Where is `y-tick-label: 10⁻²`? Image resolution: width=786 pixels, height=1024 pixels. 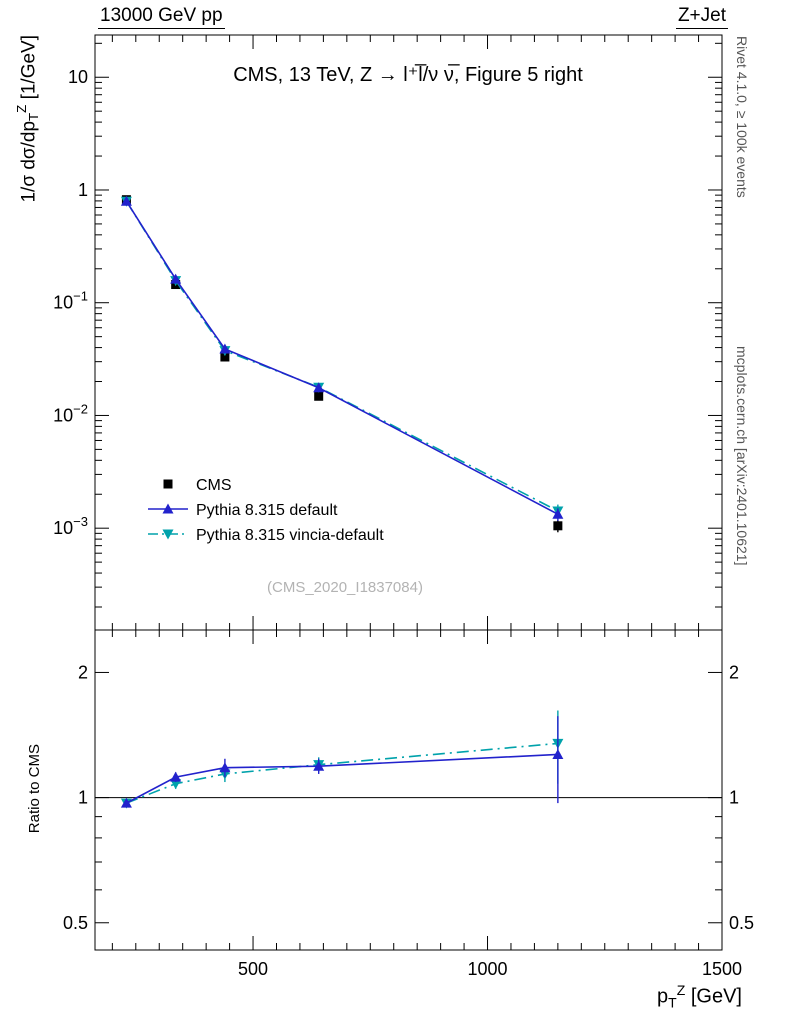
y-tick-label: 10⁻² is located at coordinates (70, 413).